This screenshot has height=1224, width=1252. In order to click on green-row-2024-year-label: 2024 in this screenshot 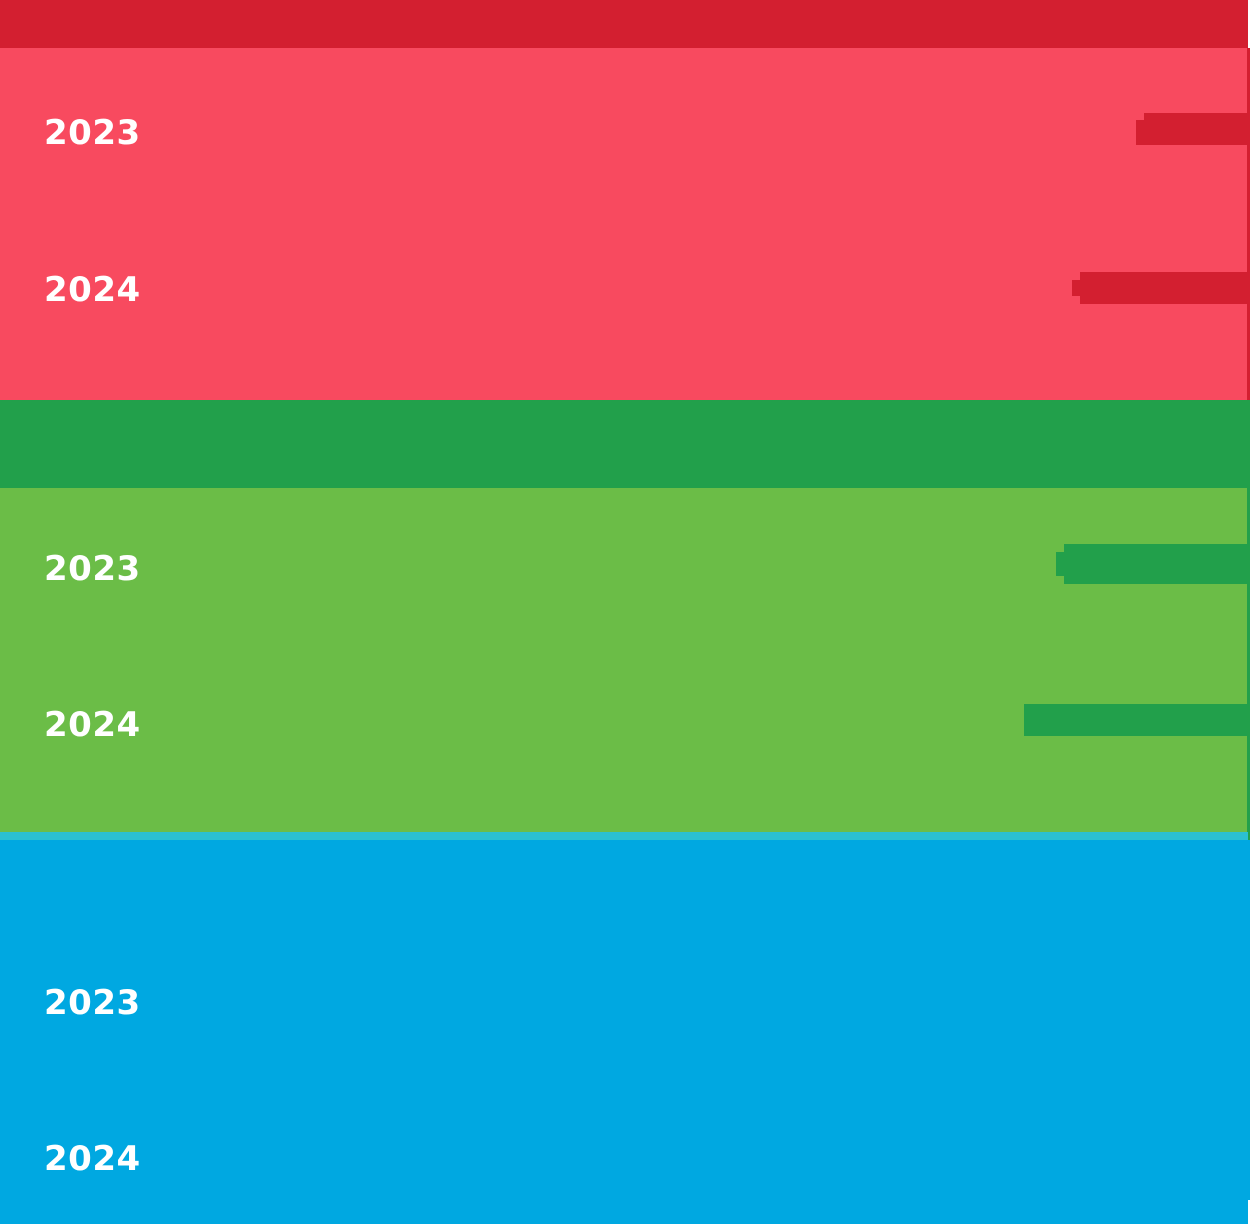, I will do `click(92, 725)`.